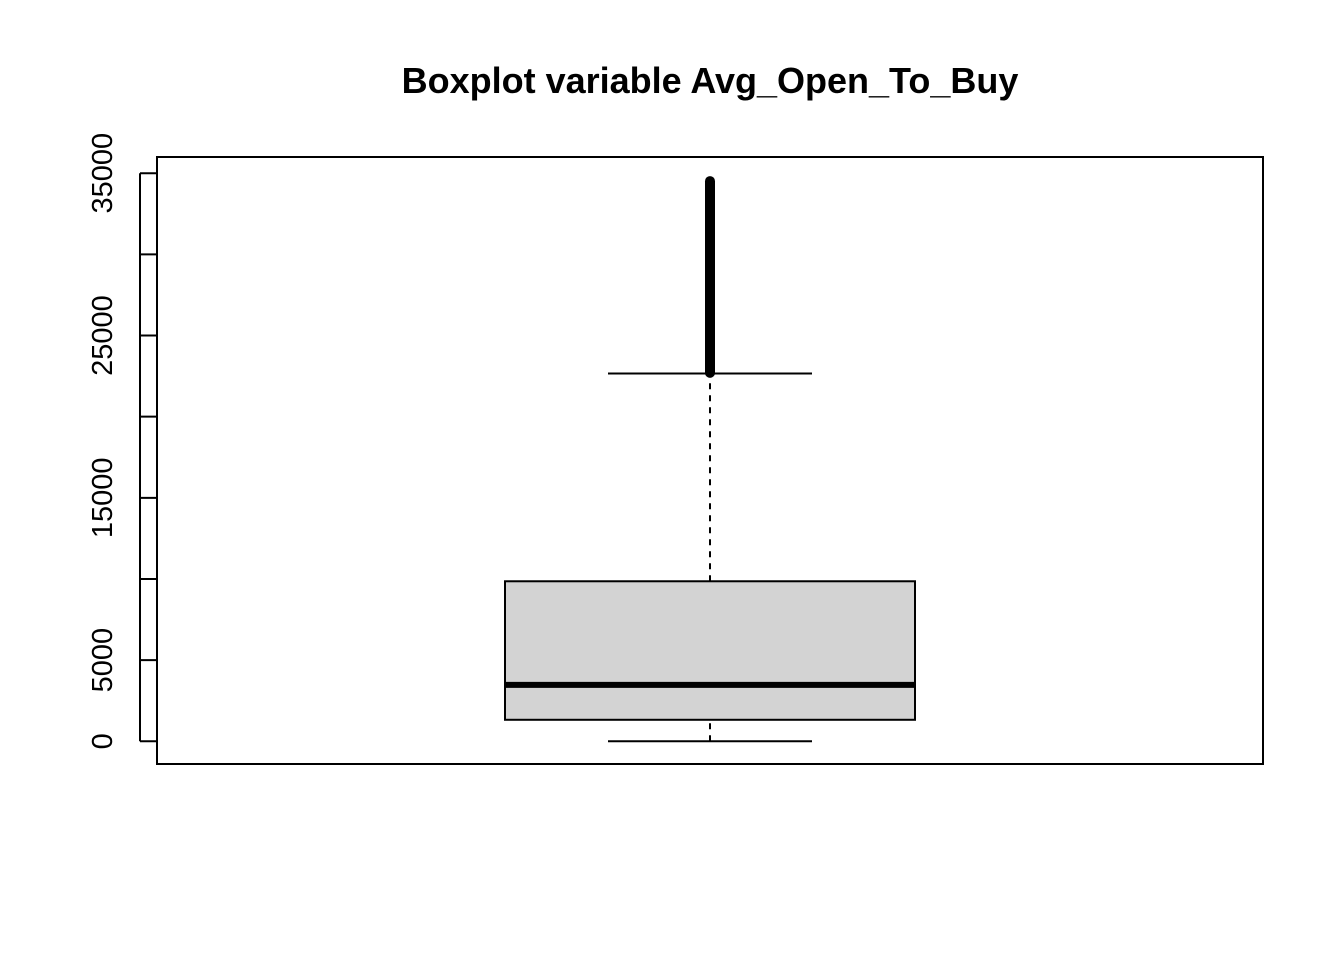 Image resolution: width=1344 pixels, height=960 pixels. Describe the element at coordinates (710, 80) in the screenshot. I see `chart-title: Boxplot variable Avg_Open_To_Buy` at that location.